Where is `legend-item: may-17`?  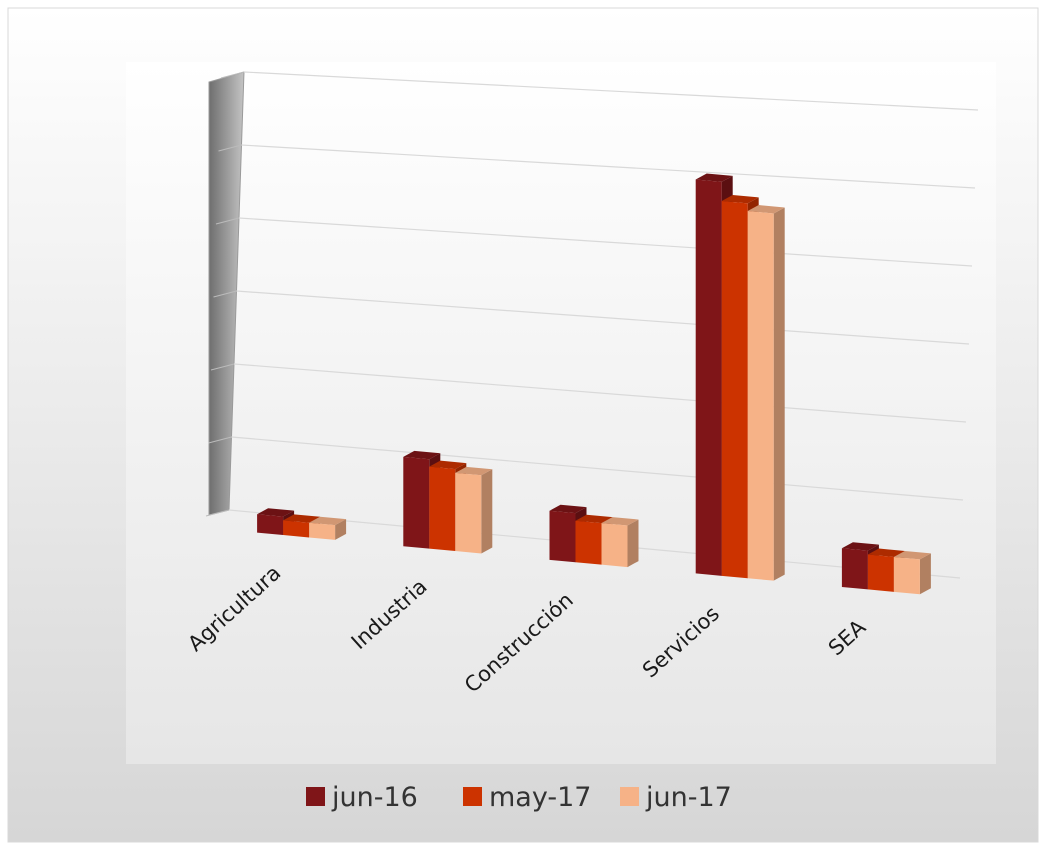
legend-item: may-17 is located at coordinates (527, 797).